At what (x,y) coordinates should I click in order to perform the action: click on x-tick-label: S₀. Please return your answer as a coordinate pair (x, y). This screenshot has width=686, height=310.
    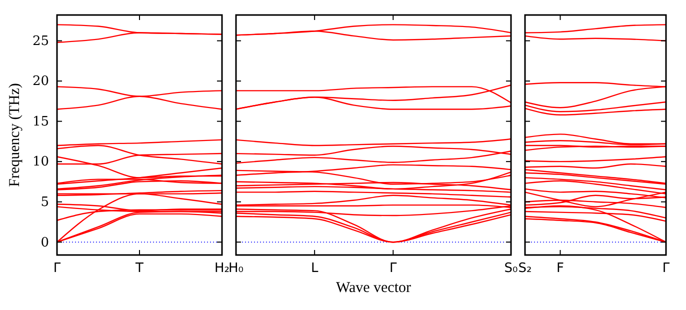
    Looking at the image, I should click on (511, 268).